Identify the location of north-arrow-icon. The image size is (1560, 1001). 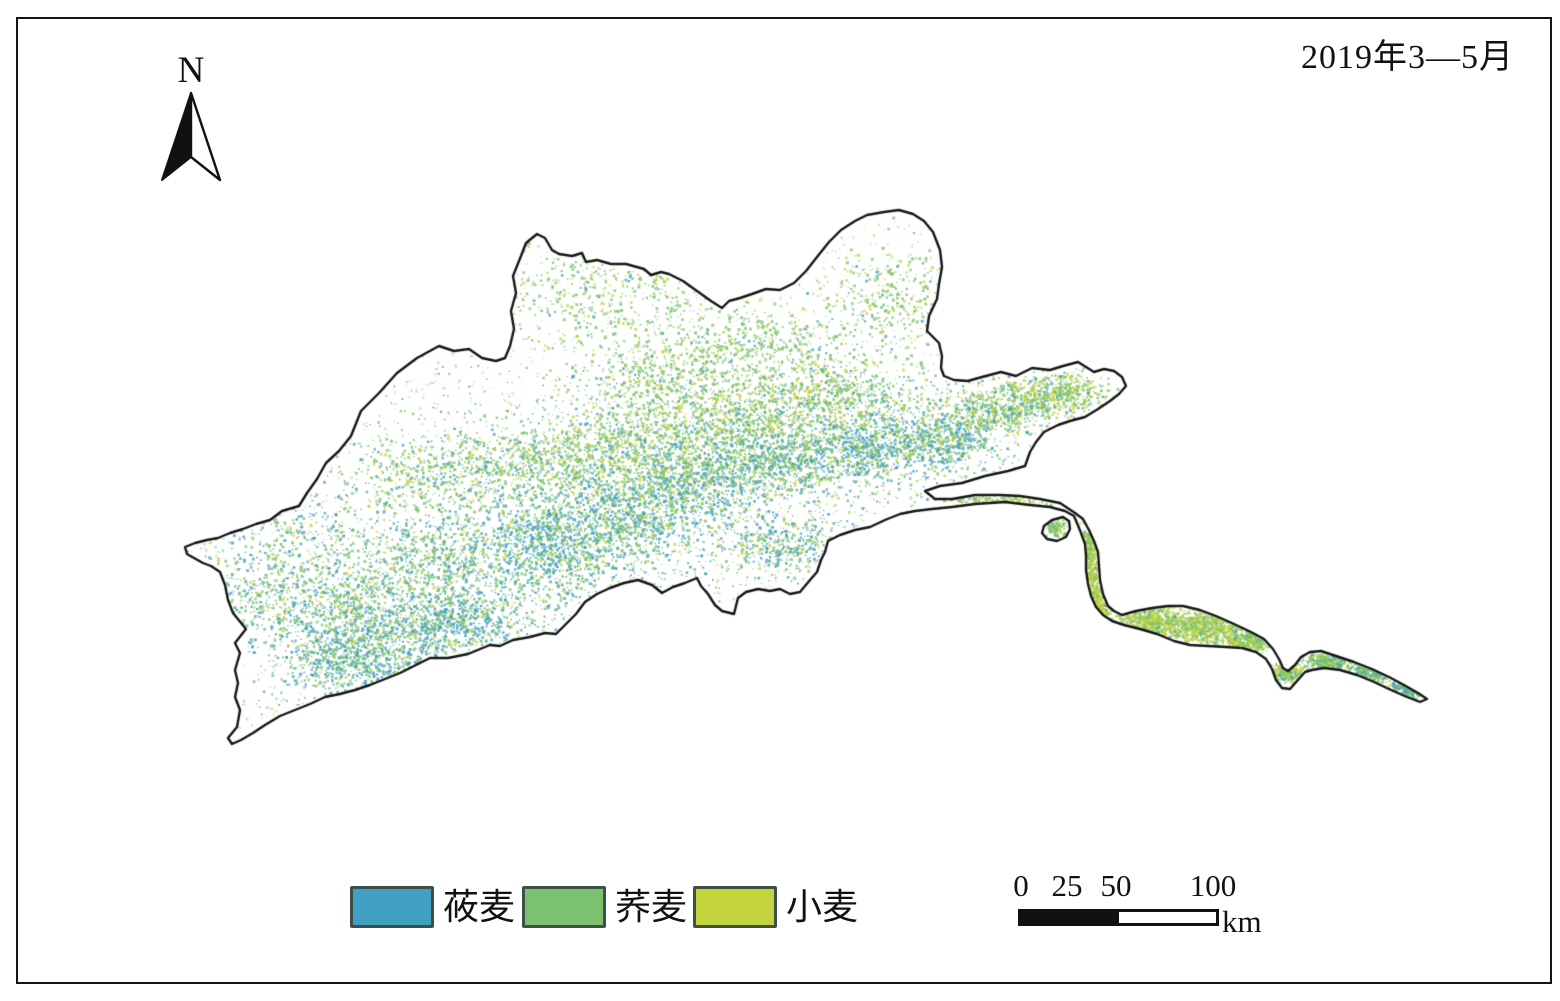
(191, 136).